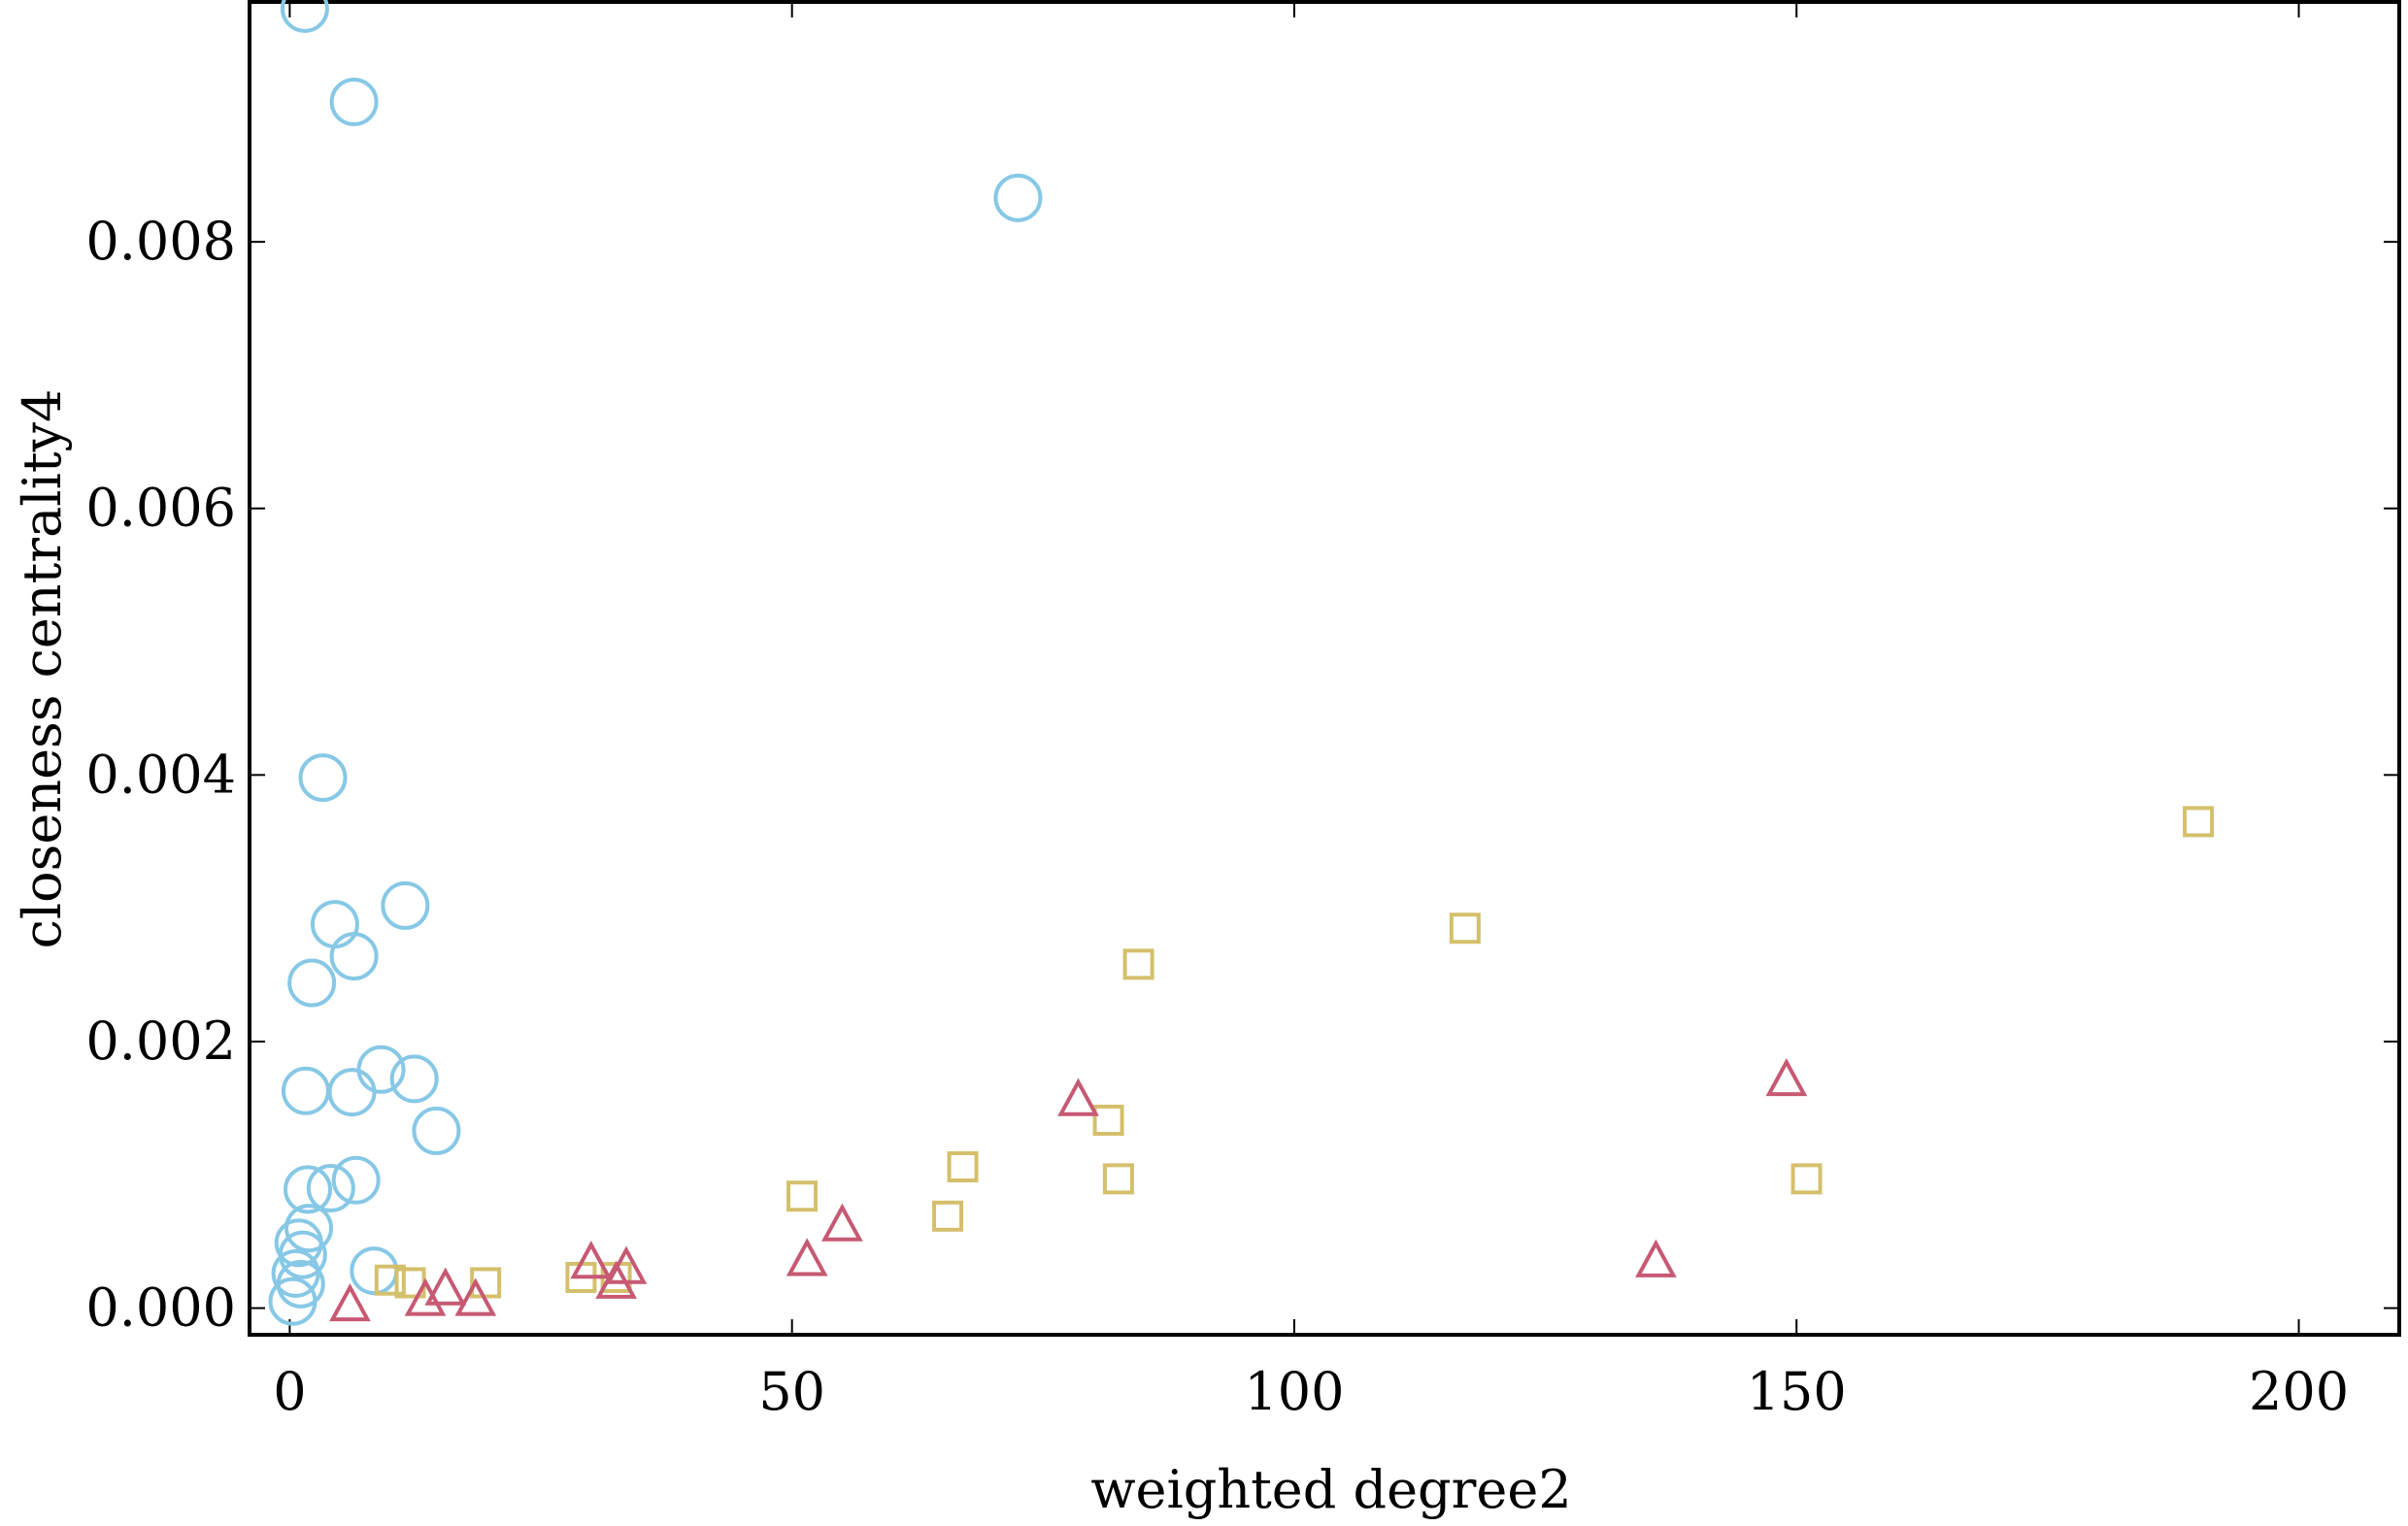  What do you see at coordinates (160, 775) in the screenshot?
I see `y-tick-label: 0.004` at bounding box center [160, 775].